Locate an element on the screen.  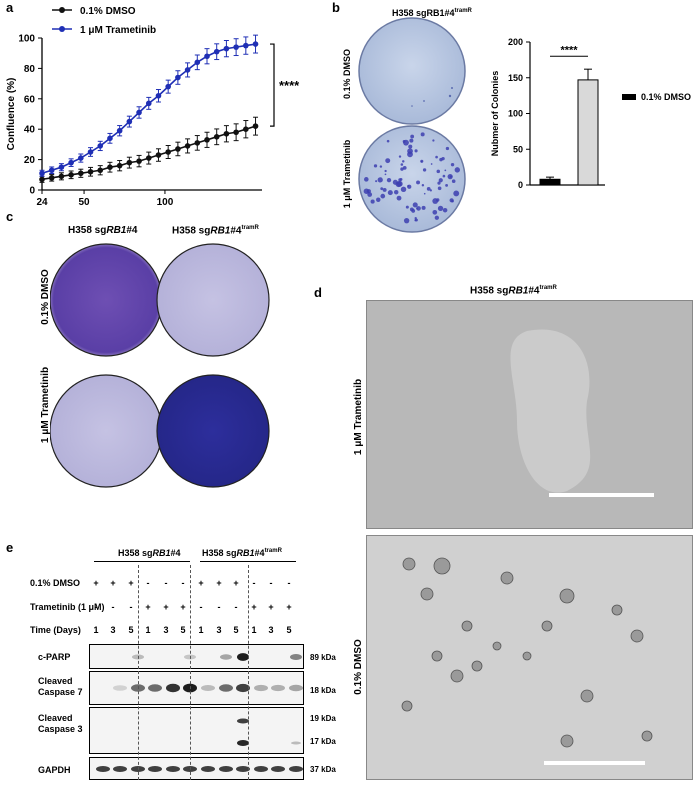
blot-label-gapdh: GAPDH is located at coordinates (54, 770).